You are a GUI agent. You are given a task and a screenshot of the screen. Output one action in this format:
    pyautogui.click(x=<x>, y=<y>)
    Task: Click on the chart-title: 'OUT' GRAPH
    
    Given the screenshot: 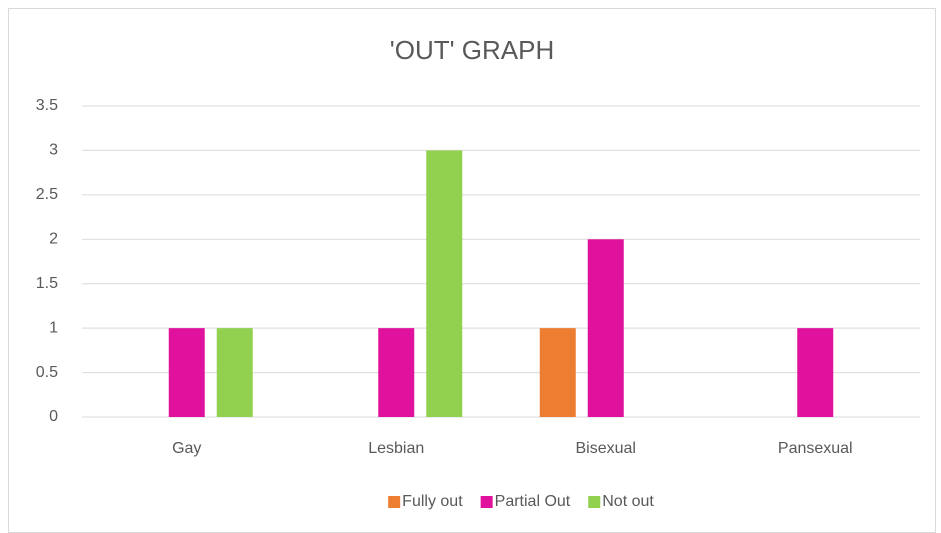 What is the action you would take?
    pyautogui.click(x=472, y=50)
    